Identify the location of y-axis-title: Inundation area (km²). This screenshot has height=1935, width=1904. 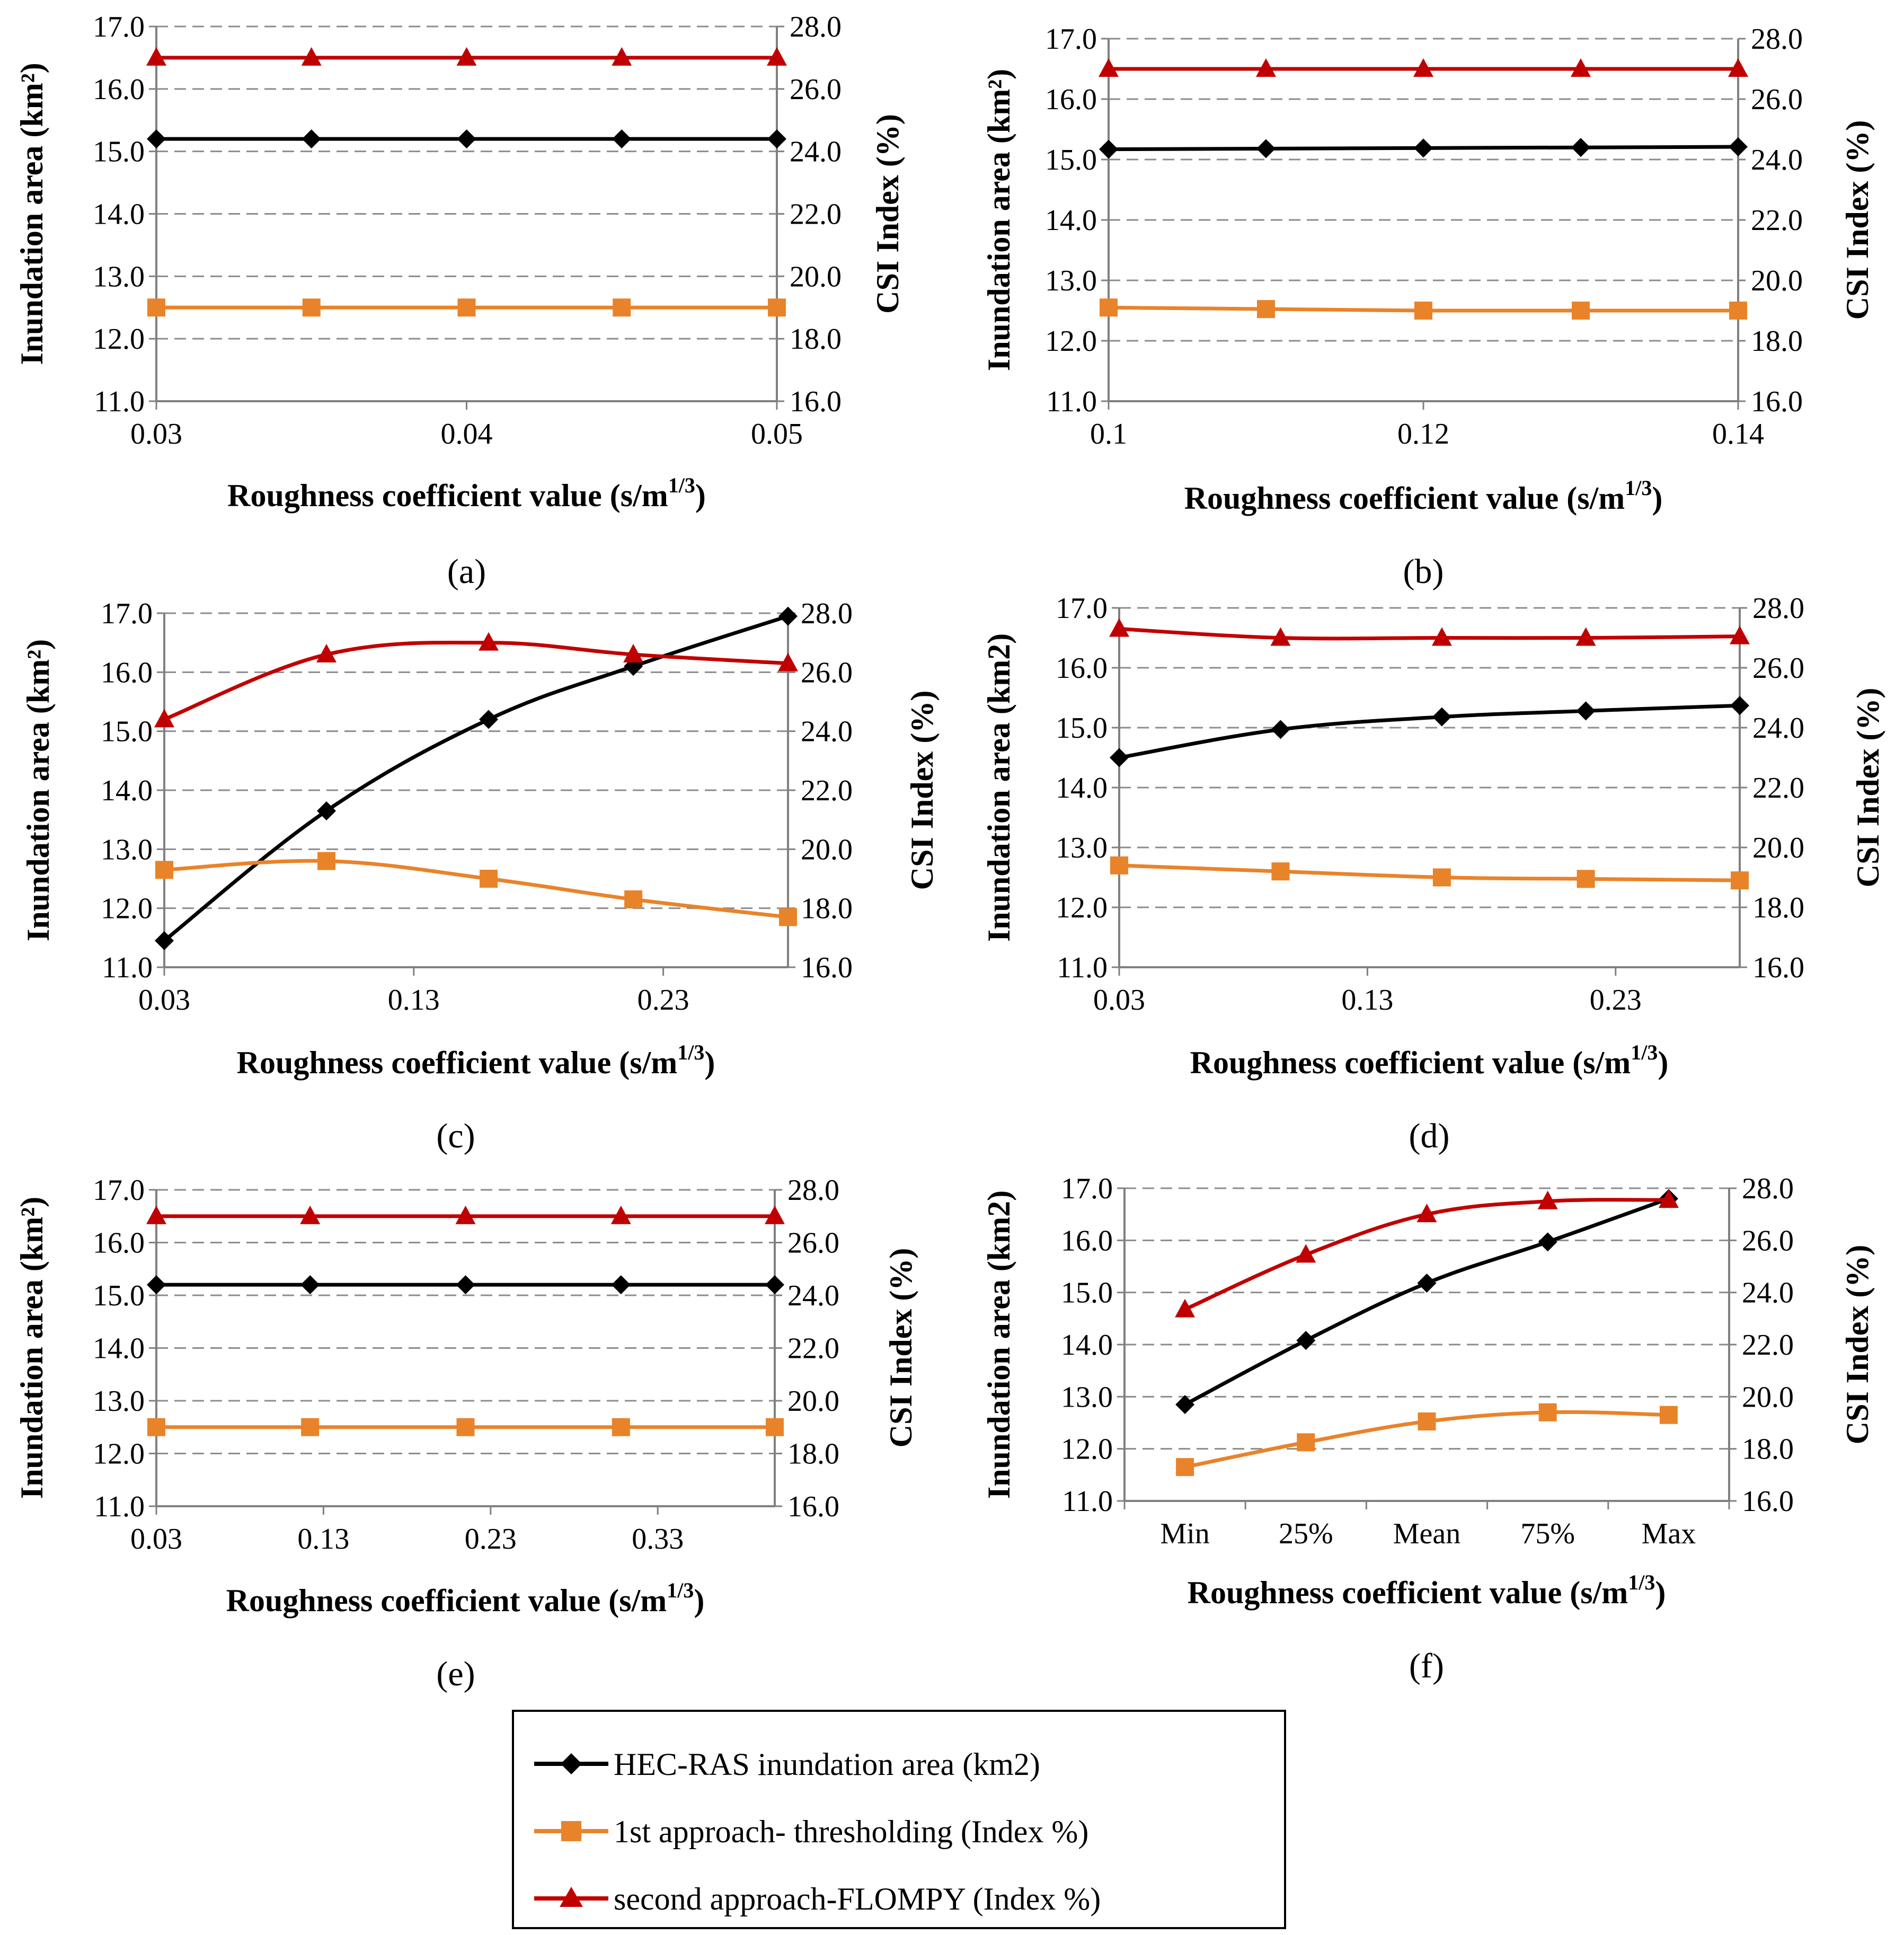
(31, 214).